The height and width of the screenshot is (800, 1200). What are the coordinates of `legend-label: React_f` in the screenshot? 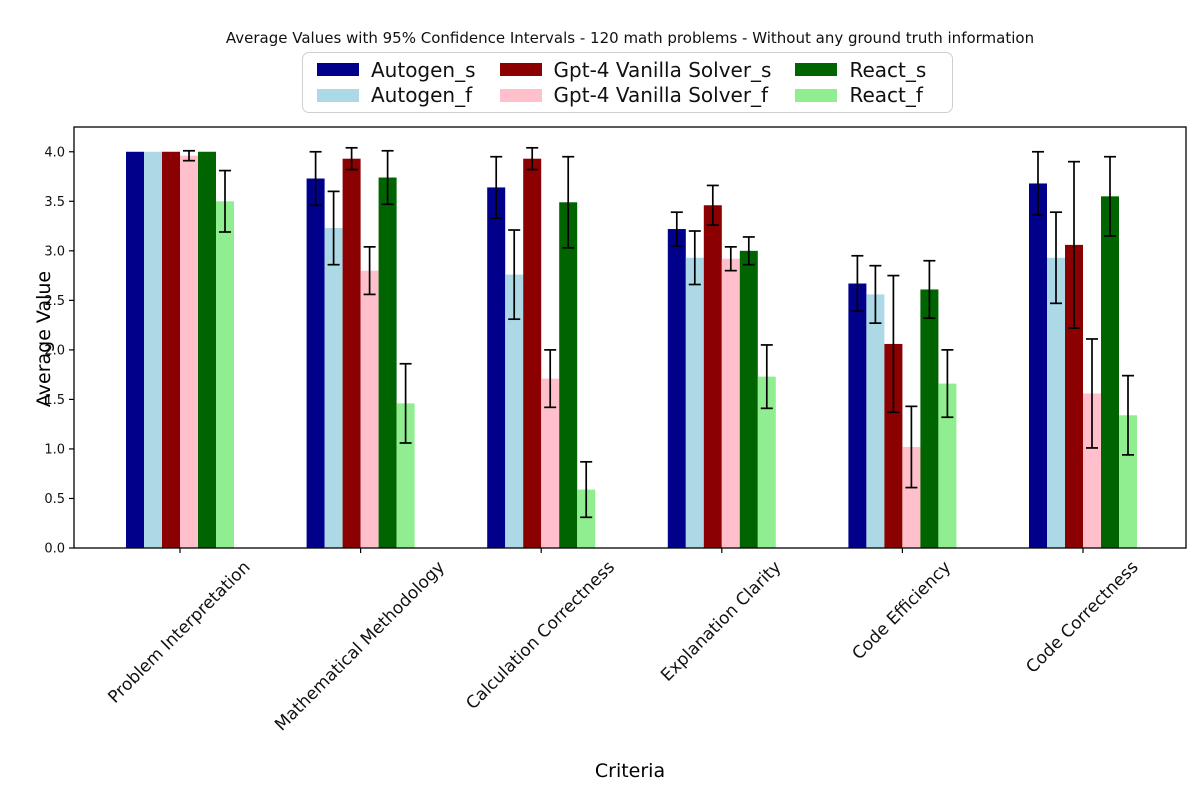 It's located at (886, 95).